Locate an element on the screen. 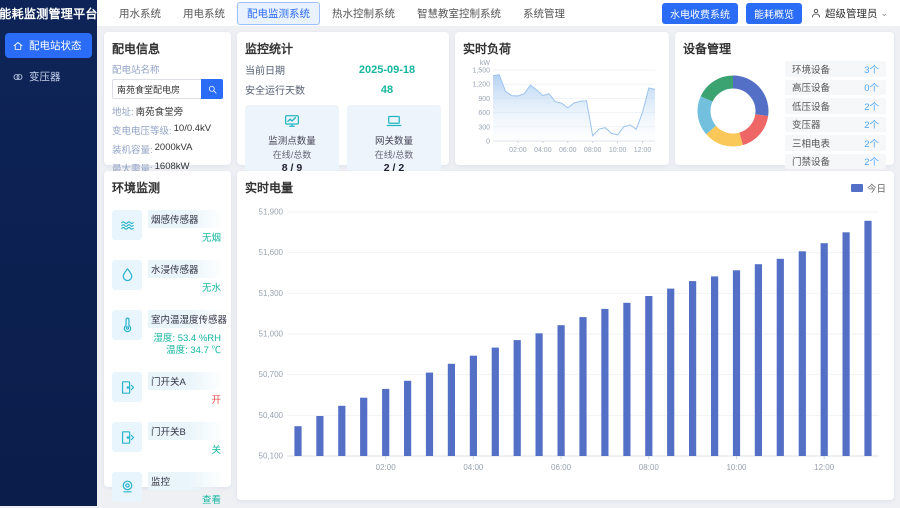 The width and height of the screenshot is (900, 508). env-sensor-name: 室内温湿度传感器 is located at coordinates (187, 318).